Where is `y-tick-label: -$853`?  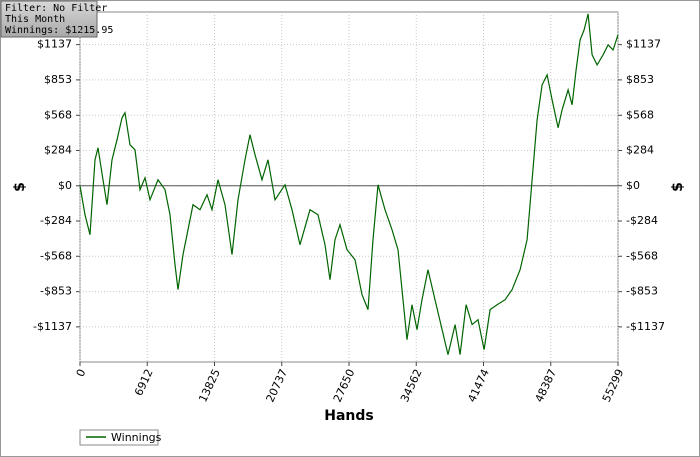 y-tick-label: -$853 is located at coordinates (56, 291).